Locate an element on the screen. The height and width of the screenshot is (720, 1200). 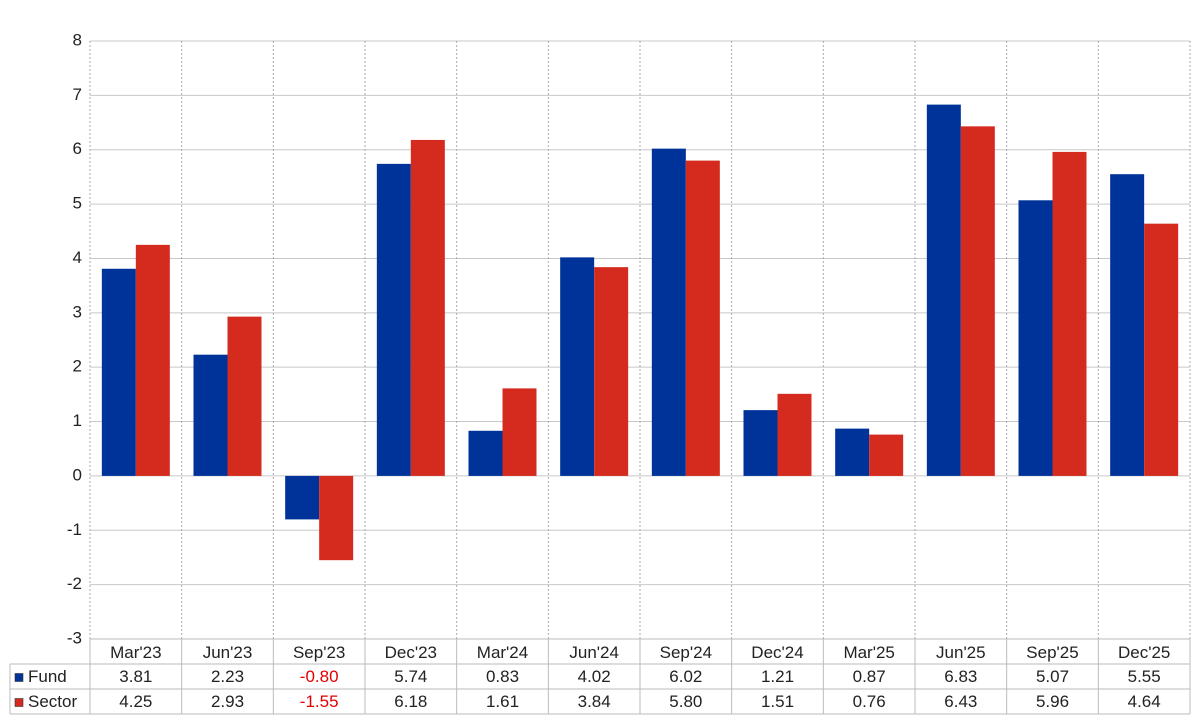
data-label: 5.96 is located at coordinates (1052, 701).